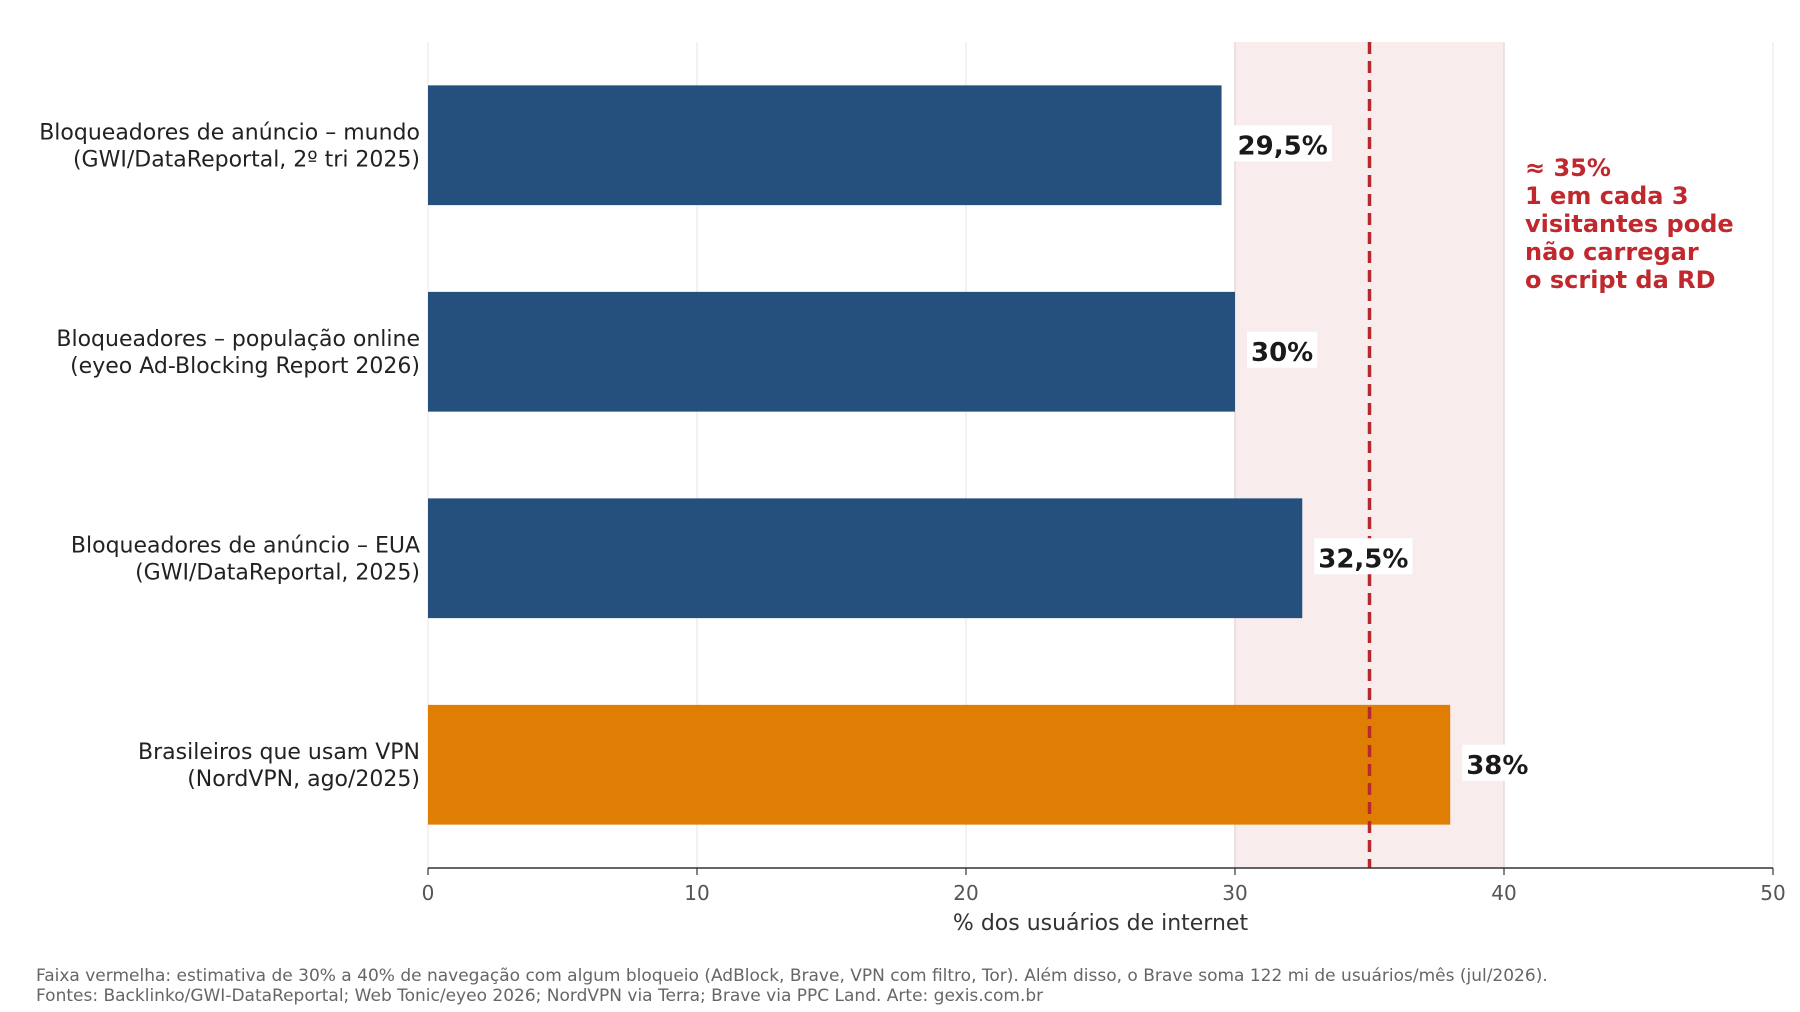 This screenshot has width=1800, height=1012. Describe the element at coordinates (1612, 252) in the screenshot. I see `annotation-line: não carregar` at that location.